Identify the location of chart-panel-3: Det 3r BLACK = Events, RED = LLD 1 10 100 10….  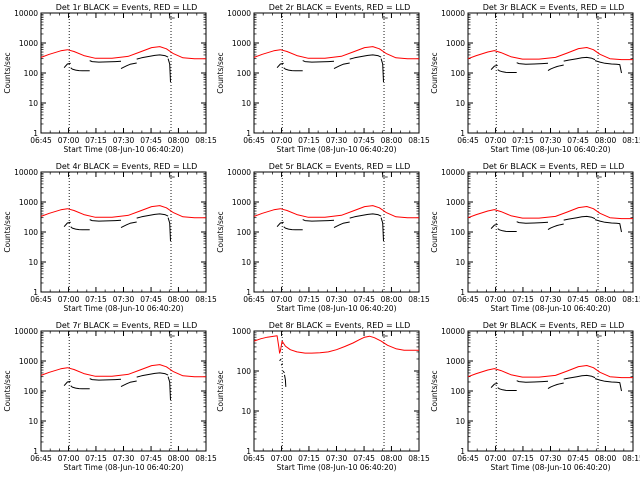
(535, 78).